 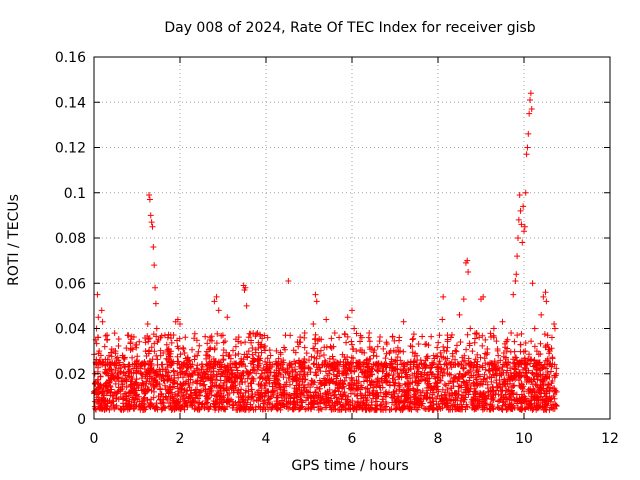 What do you see at coordinates (610, 439) in the screenshot?
I see `x-tick-label: 12` at bounding box center [610, 439].